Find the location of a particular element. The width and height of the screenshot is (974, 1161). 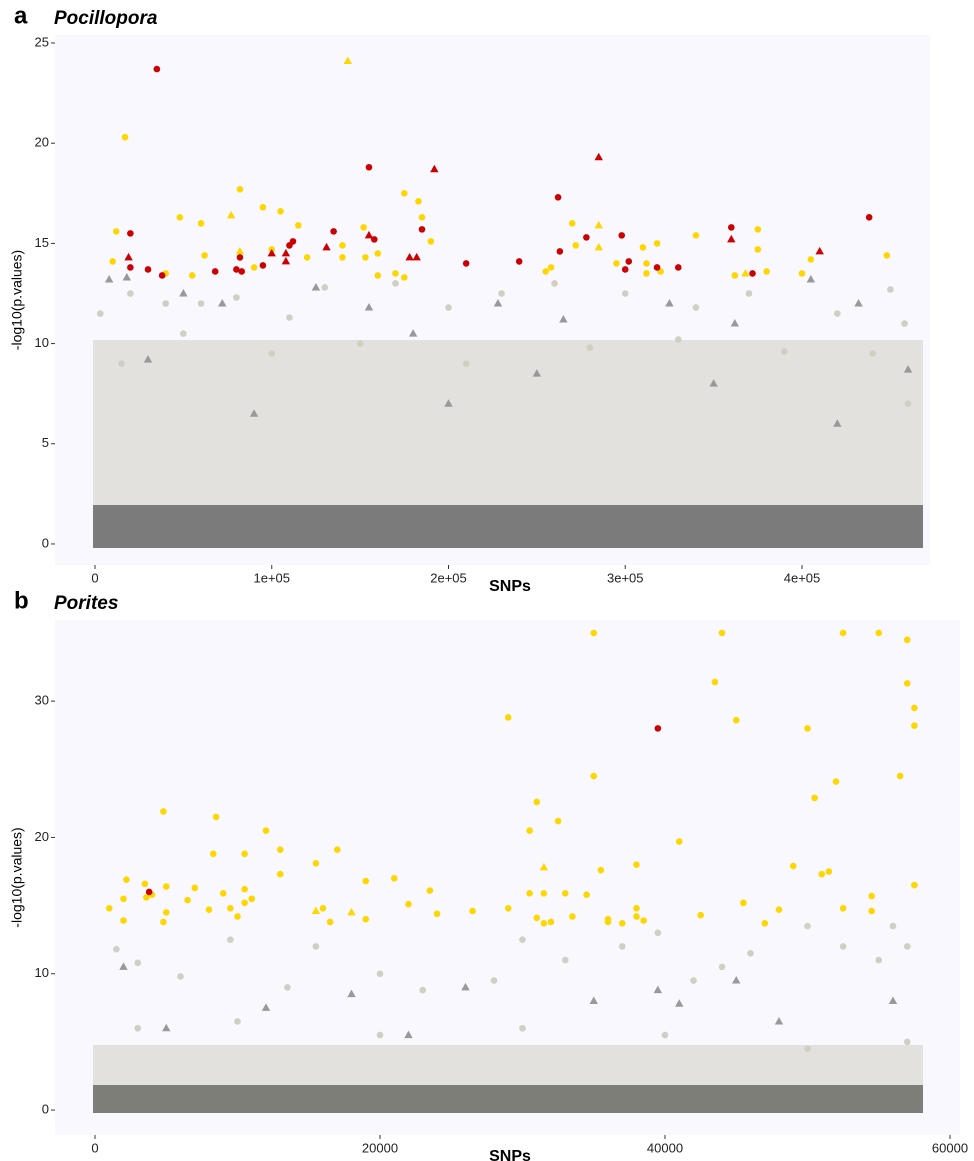

y-tick-label: 30 is located at coordinates (42, 700).